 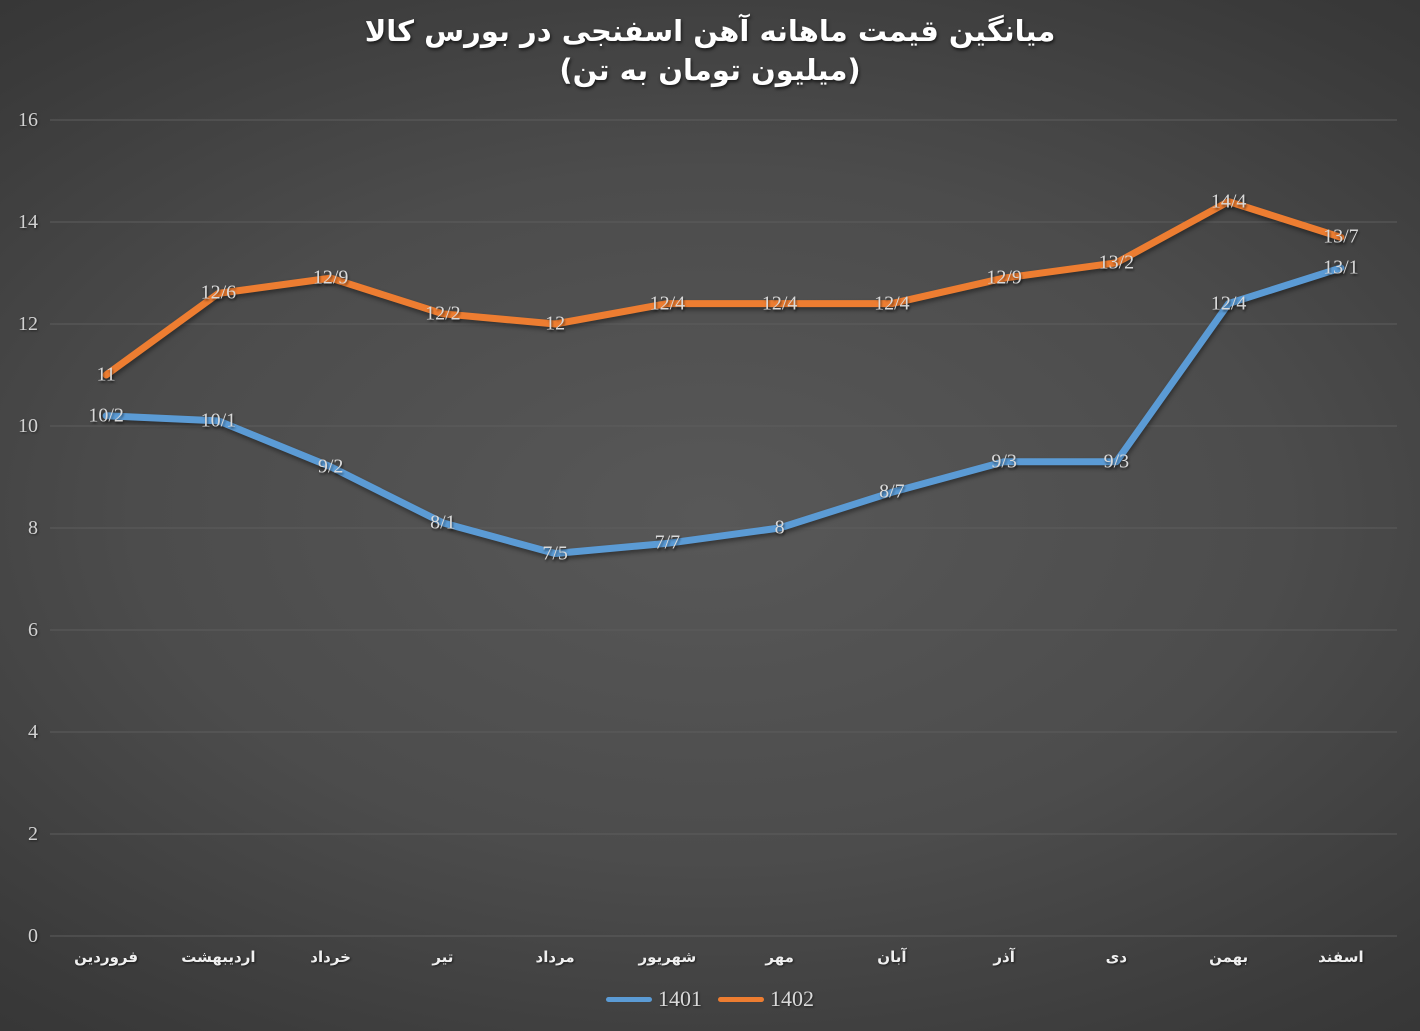 What do you see at coordinates (1228, 303) in the screenshot?
I see `data-label-1401: 12/4` at bounding box center [1228, 303].